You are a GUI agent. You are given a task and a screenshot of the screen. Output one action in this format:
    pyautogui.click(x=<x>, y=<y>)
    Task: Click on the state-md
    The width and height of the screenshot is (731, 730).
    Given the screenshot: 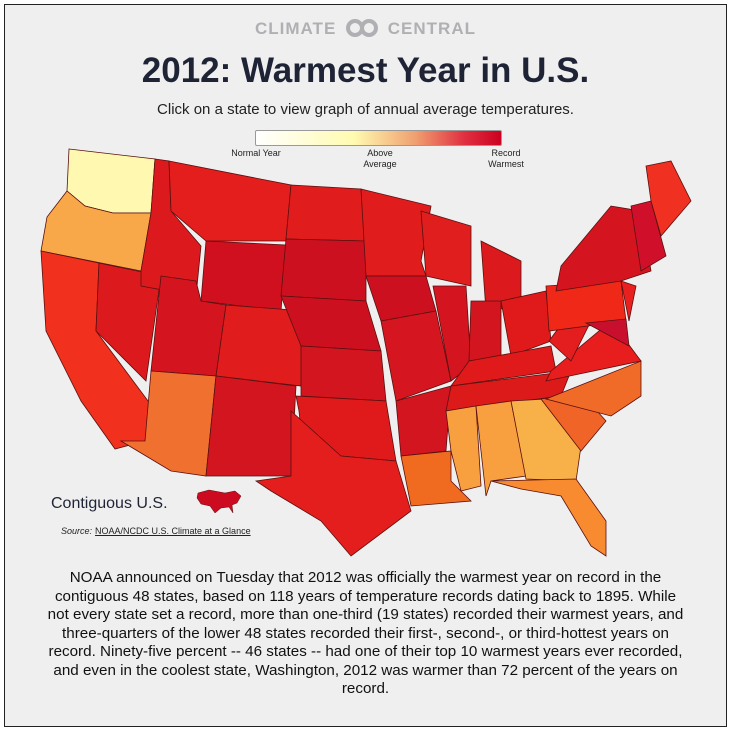 What is the action you would take?
    pyautogui.click(x=607, y=332)
    